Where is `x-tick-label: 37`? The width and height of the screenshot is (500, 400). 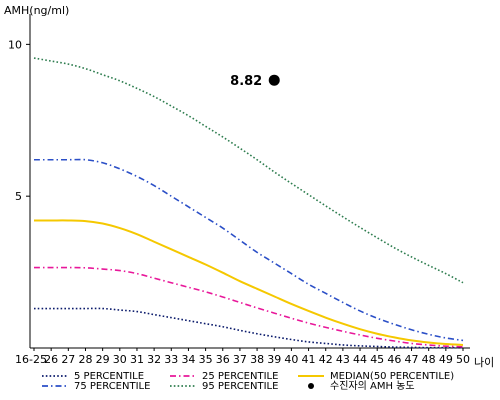
x-tick-label: 37 is located at coordinates (240, 359).